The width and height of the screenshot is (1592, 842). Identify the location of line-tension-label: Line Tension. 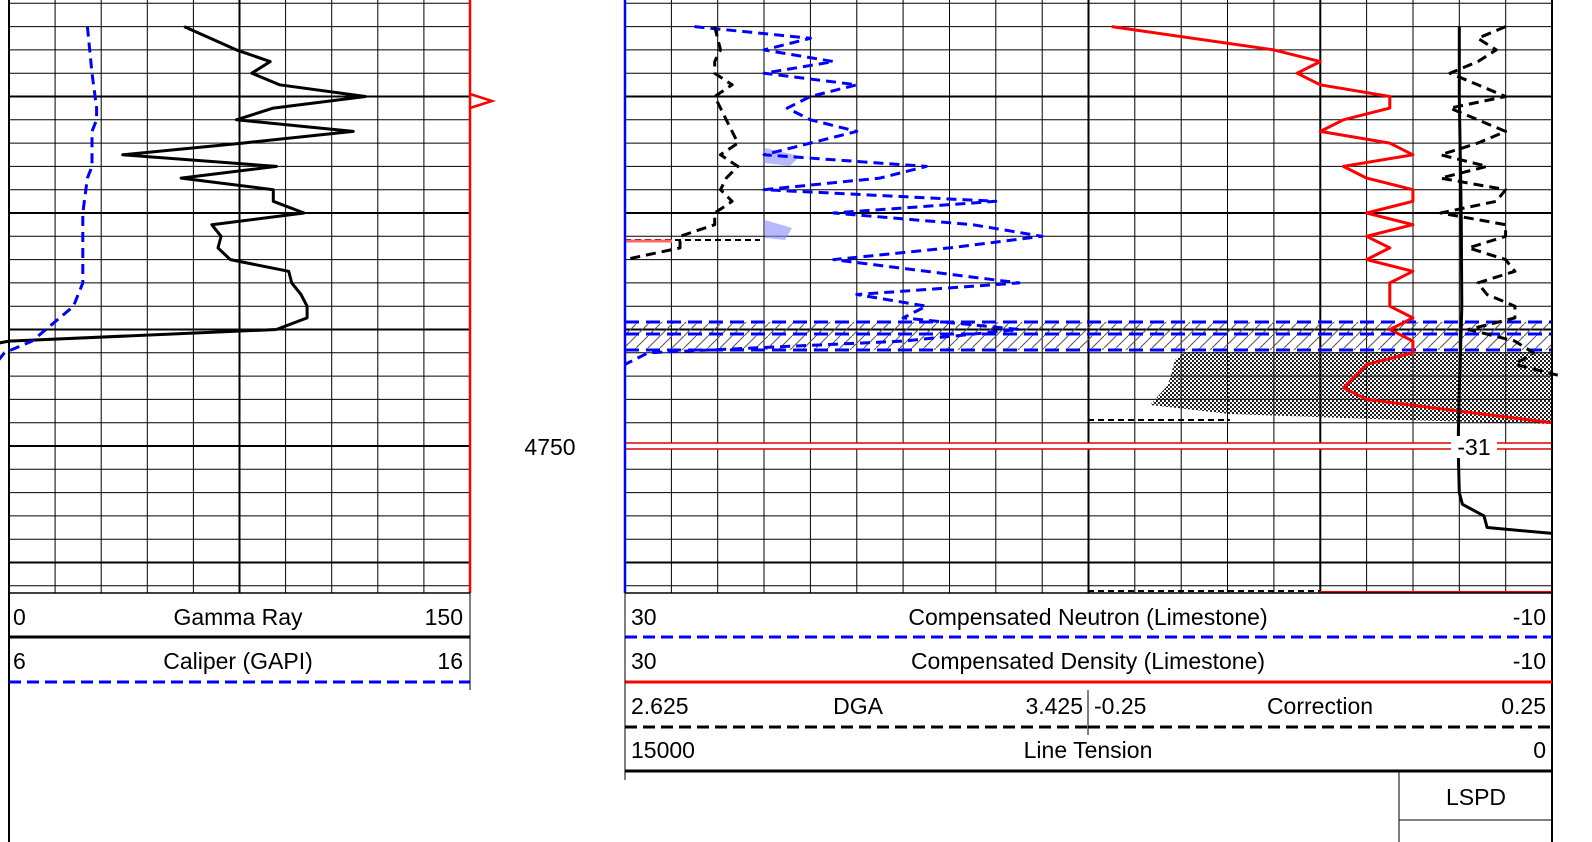
(1088, 750).